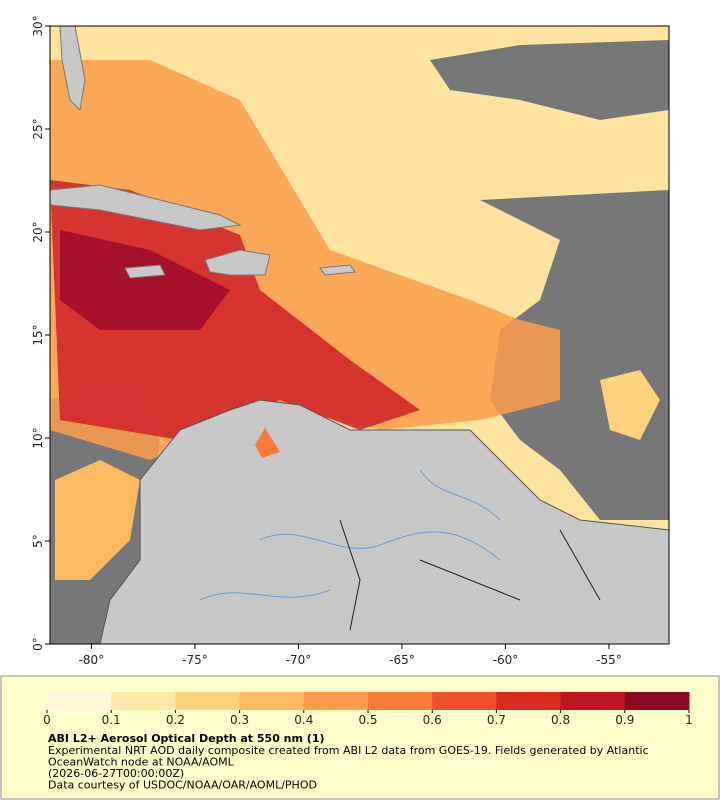 Image resolution: width=720 pixels, height=800 pixels. Describe the element at coordinates (175, 720) in the screenshot. I see `colorbar-tick-label: 0.2` at that location.